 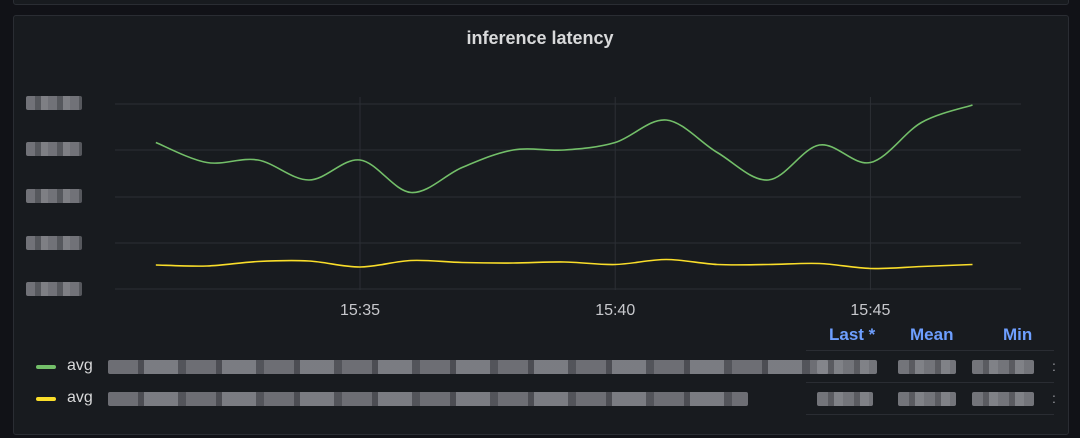 What do you see at coordinates (852, 334) in the screenshot?
I see `legend-header-last: Last *` at bounding box center [852, 334].